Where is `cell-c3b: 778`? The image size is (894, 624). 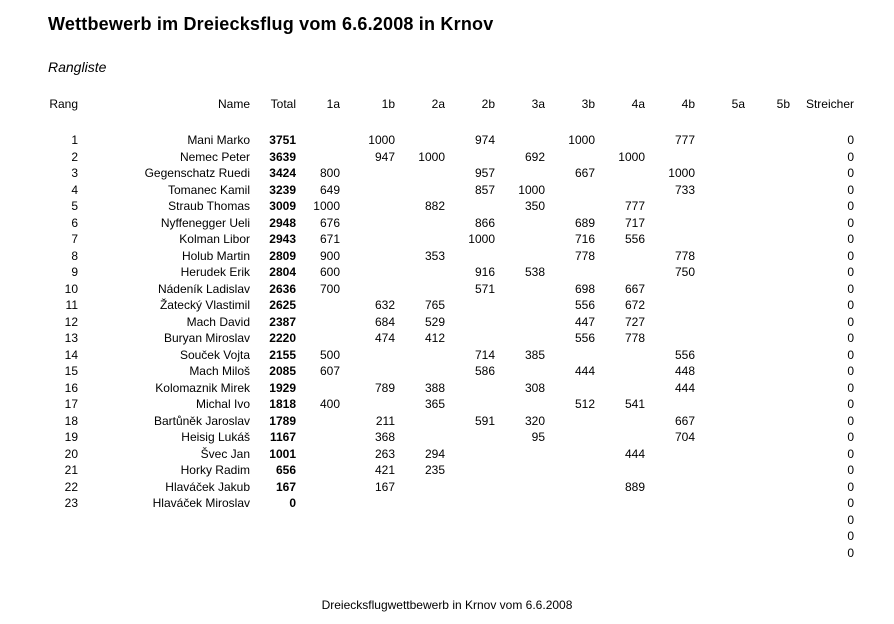 cell-c3b: 778 is located at coordinates (584, 255).